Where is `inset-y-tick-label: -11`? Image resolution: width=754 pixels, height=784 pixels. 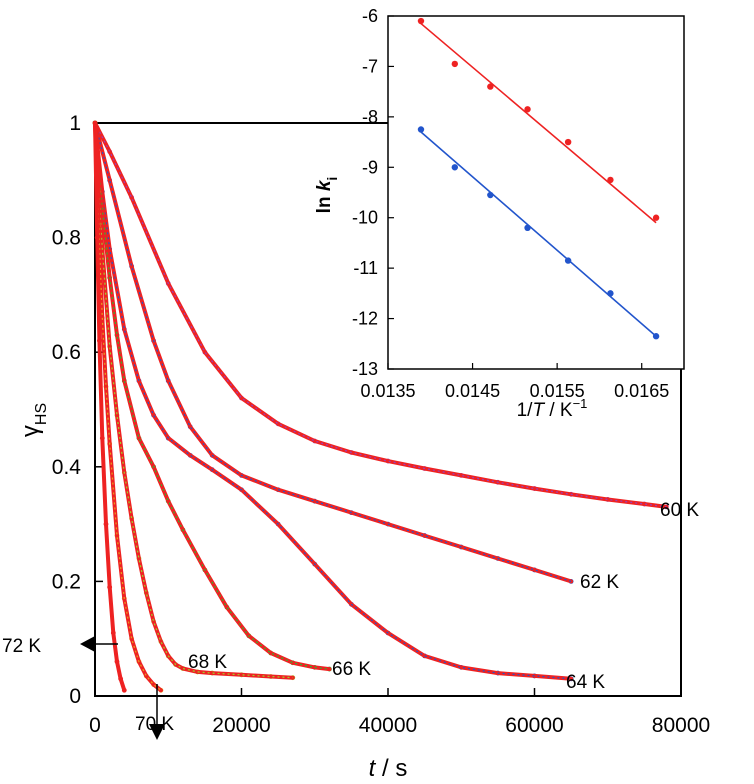 inset-y-tick-label: -11 is located at coordinates (365, 268).